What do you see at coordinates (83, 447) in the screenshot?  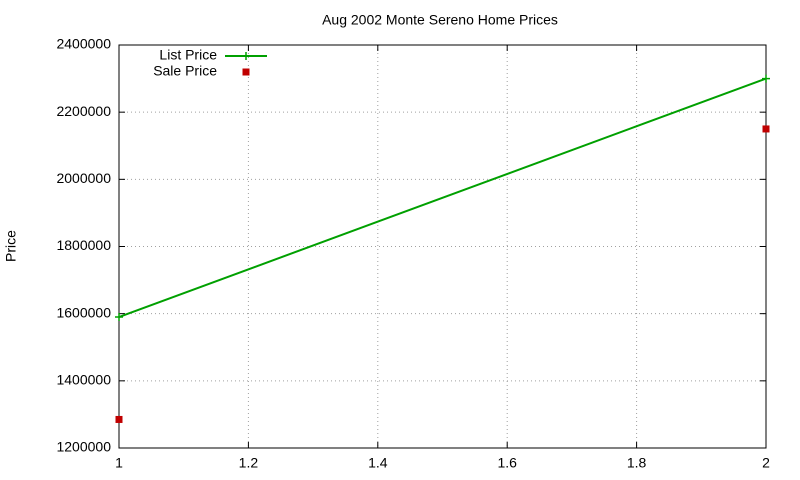 I see `y-tick-label: 1200000` at bounding box center [83, 447].